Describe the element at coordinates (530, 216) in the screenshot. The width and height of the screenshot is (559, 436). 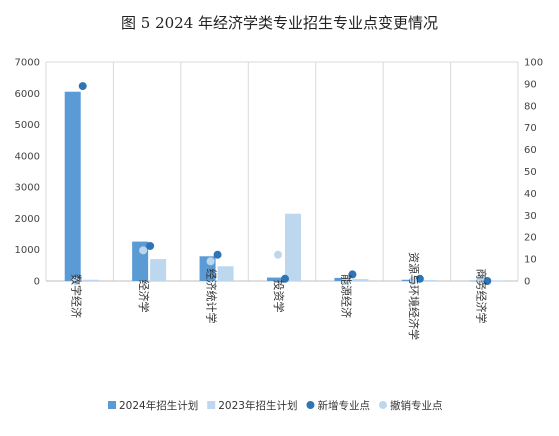
I see `right-axis-tick-label: 30` at that location.